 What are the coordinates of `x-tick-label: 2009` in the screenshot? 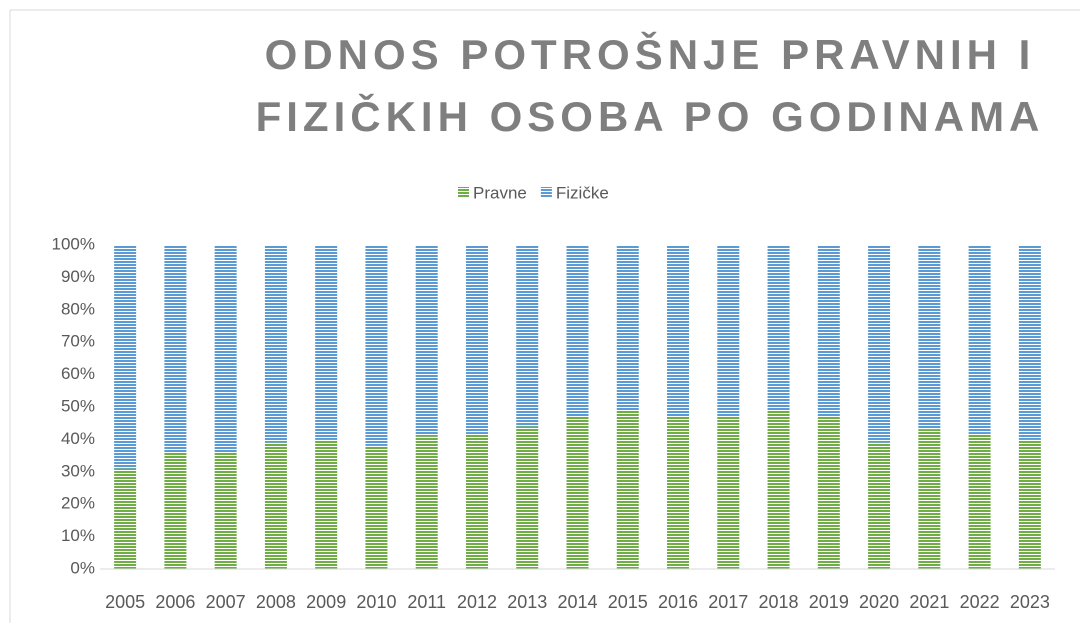 It's located at (326, 602).